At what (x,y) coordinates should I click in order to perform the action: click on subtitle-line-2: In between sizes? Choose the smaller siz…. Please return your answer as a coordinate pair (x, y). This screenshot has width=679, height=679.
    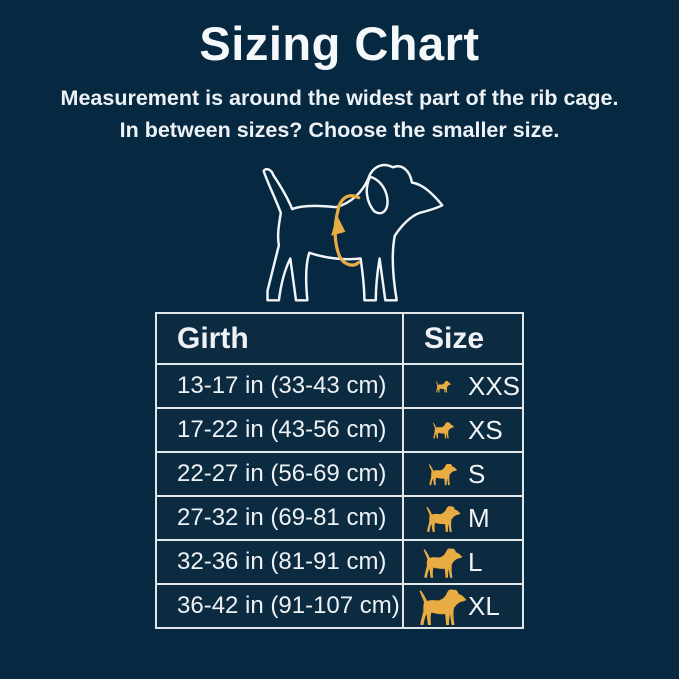
    Looking at the image, I should click on (339, 129).